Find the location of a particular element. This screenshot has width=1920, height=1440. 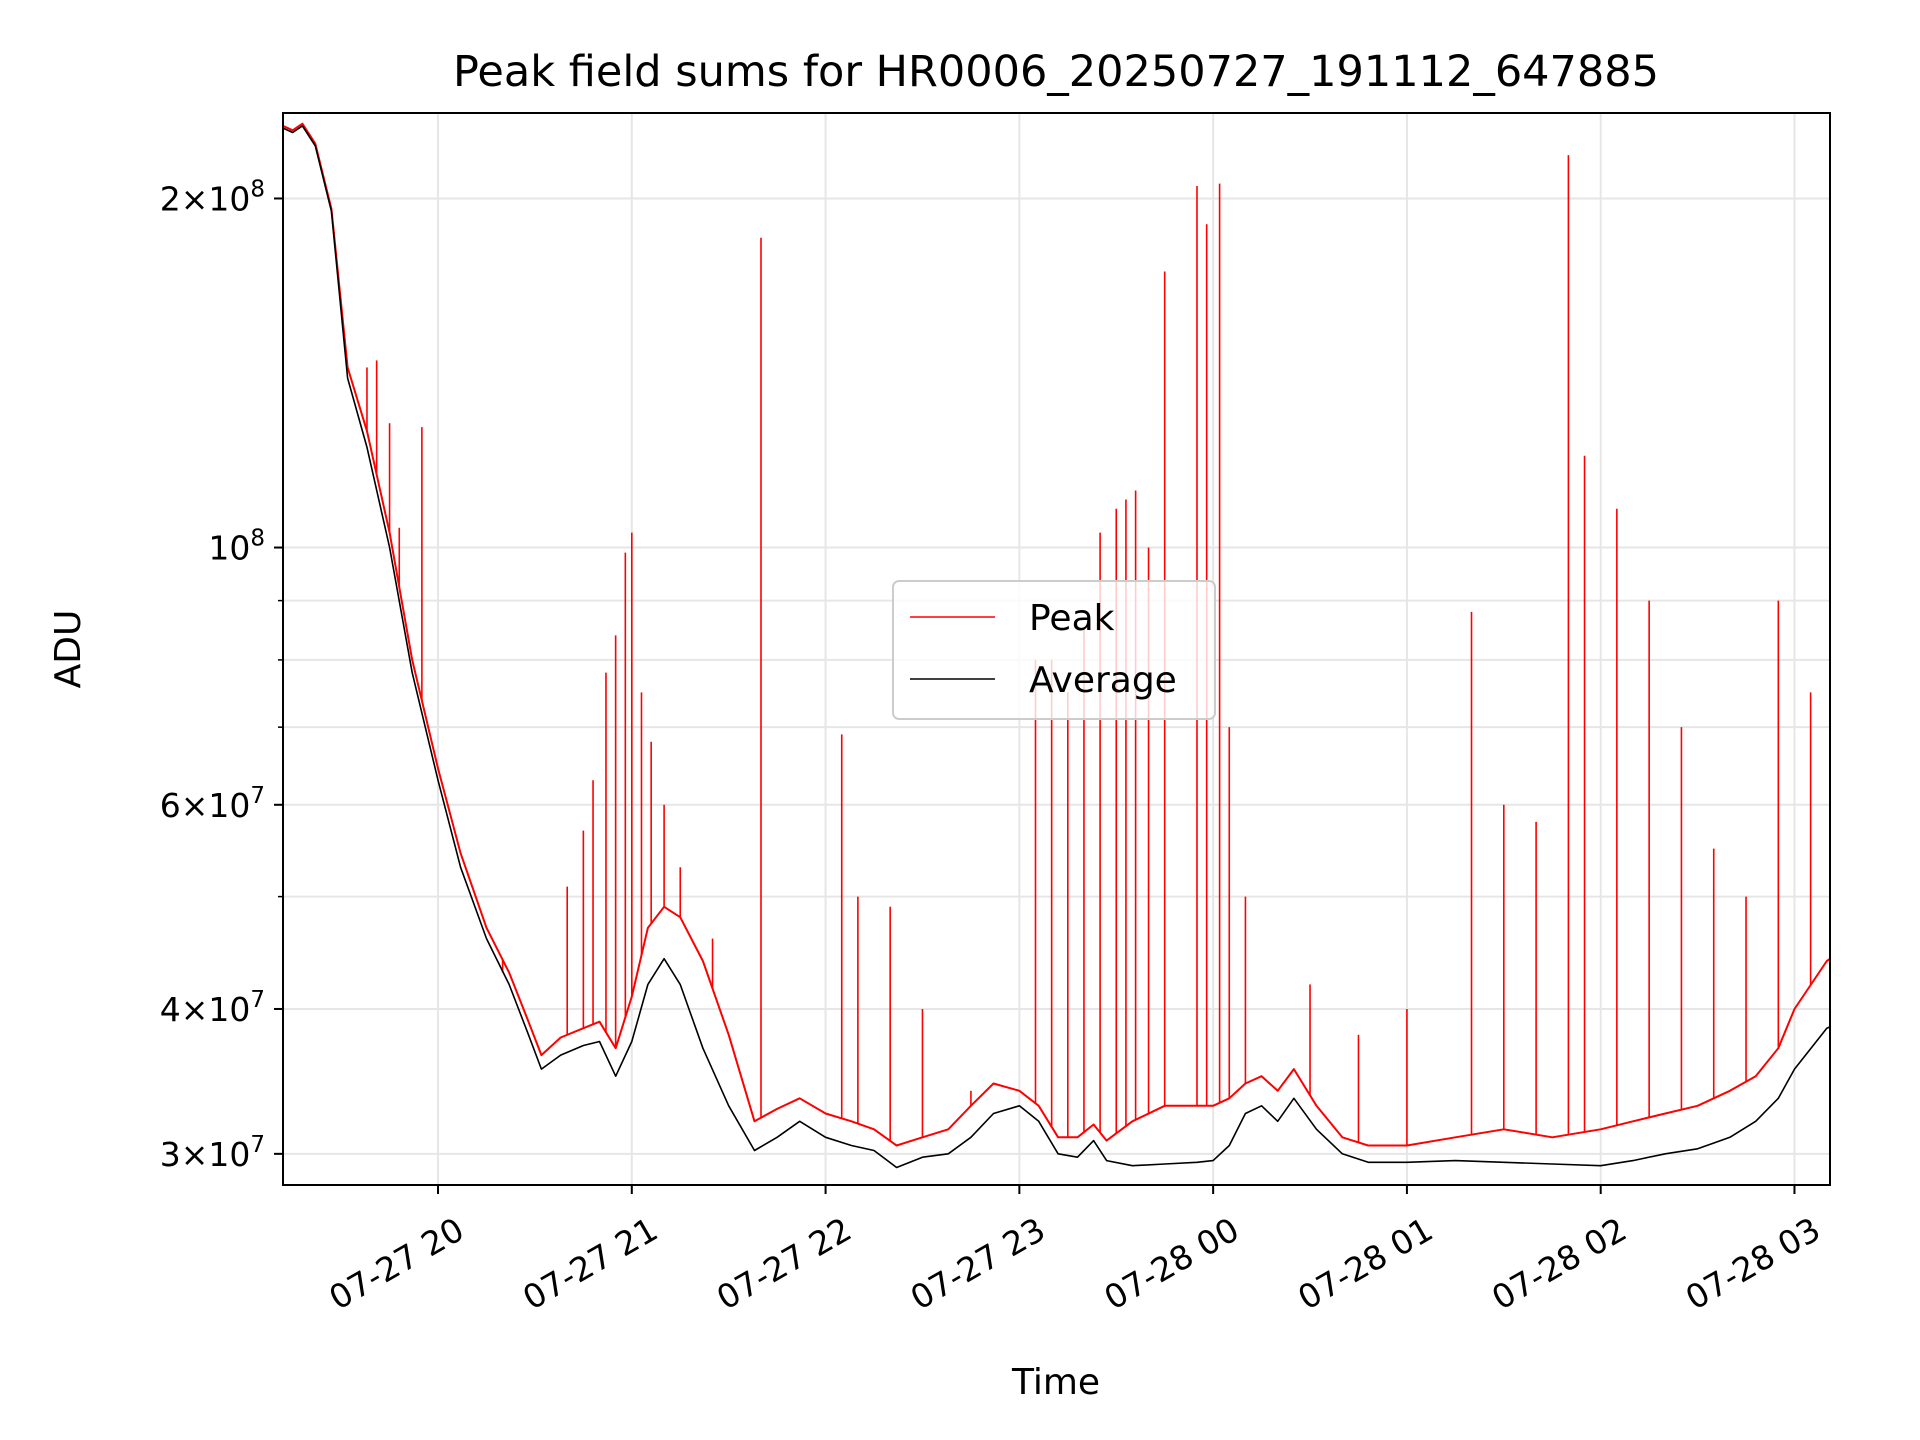

y-tick-label: 6×107 is located at coordinates (212, 804).